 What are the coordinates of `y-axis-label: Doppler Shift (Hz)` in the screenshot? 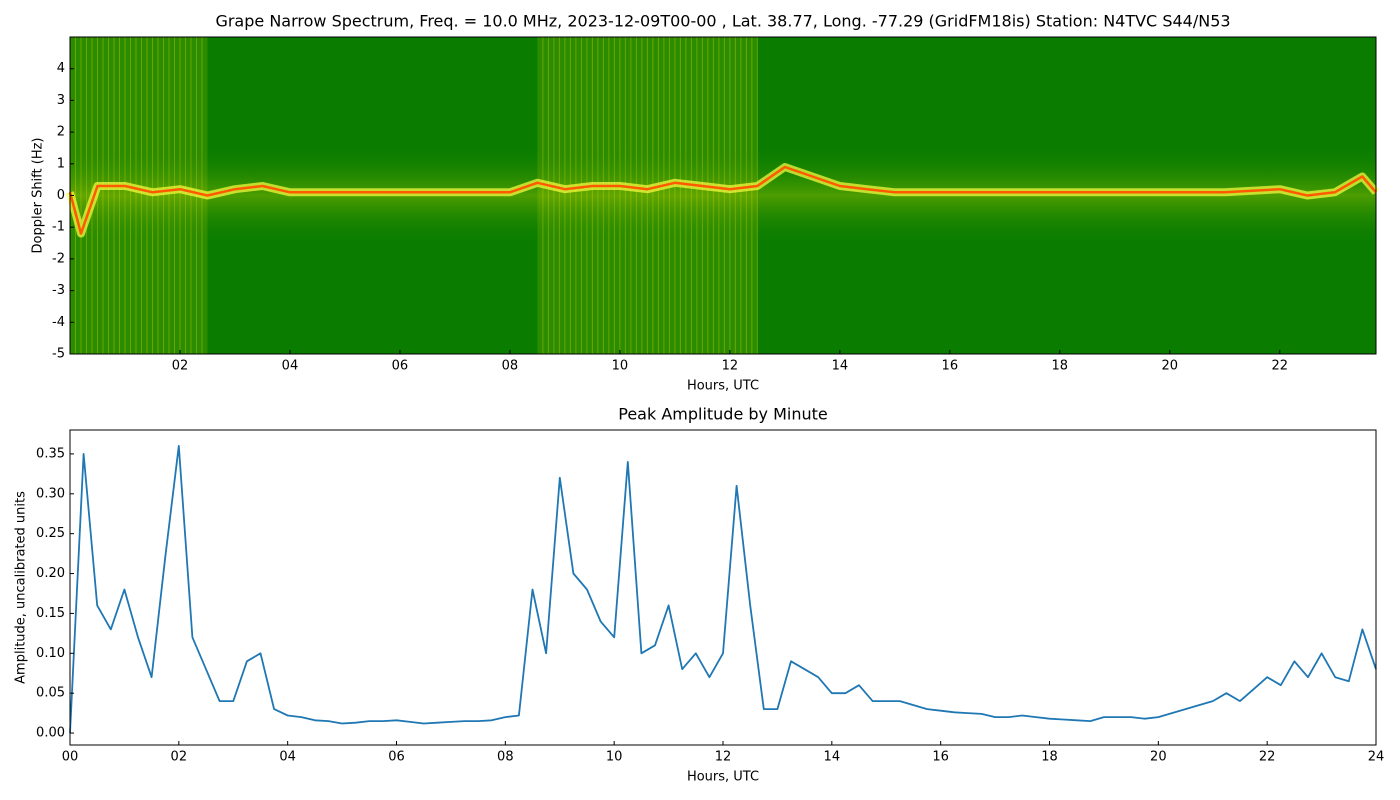 It's located at (38, 196).